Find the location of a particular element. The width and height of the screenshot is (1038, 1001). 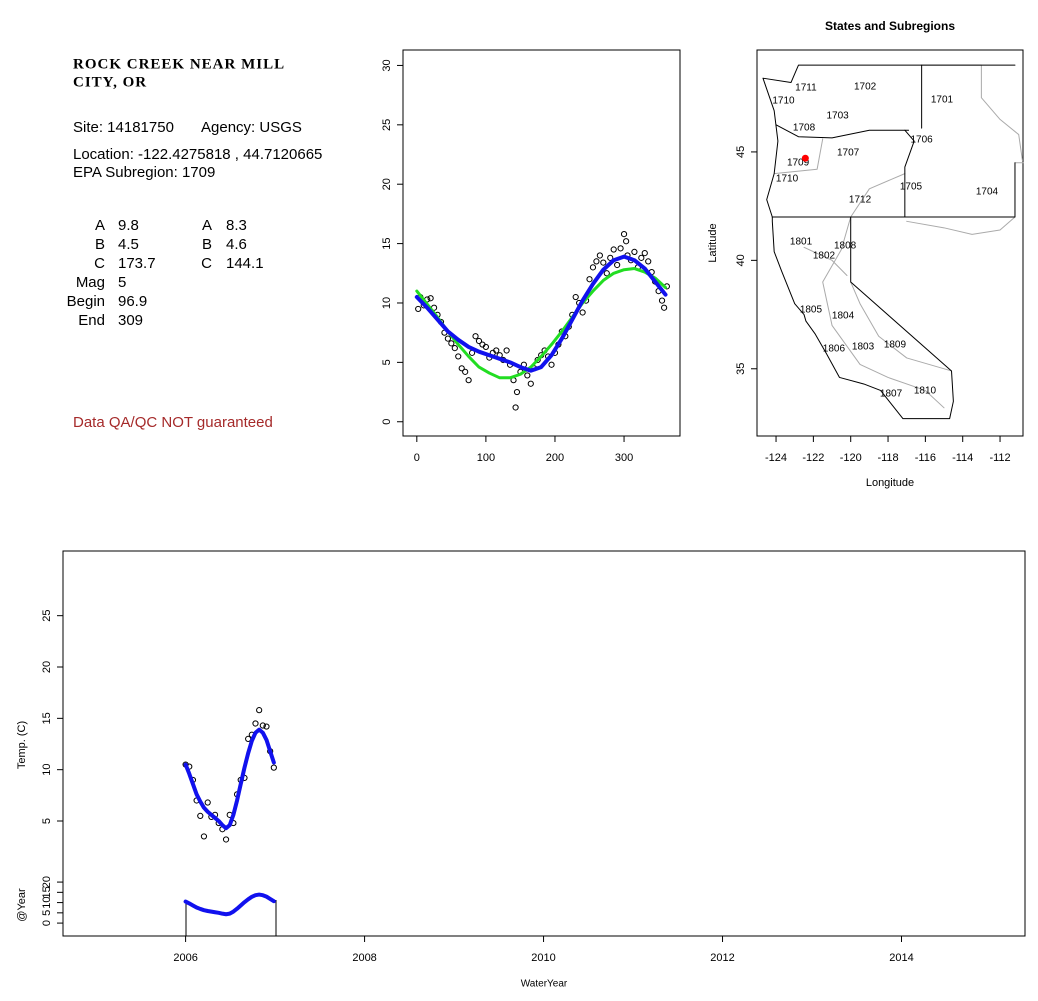

region-label: 1711 is located at coordinates (806, 88).